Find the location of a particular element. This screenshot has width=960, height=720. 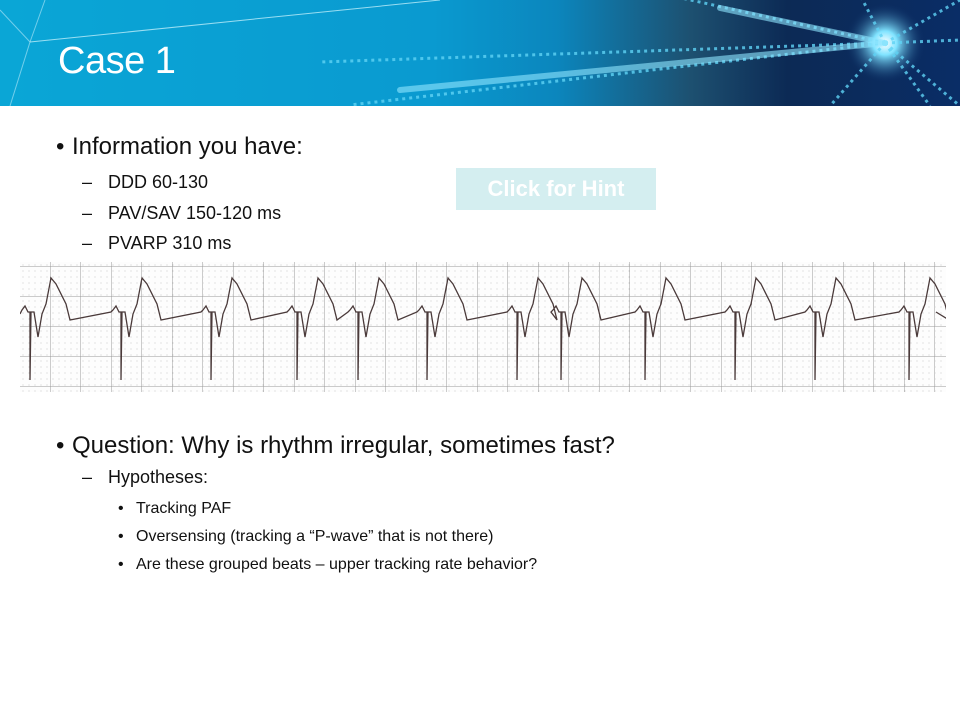

info-item: – PAV/SAV 150-120 ms is located at coordinates (181, 213).